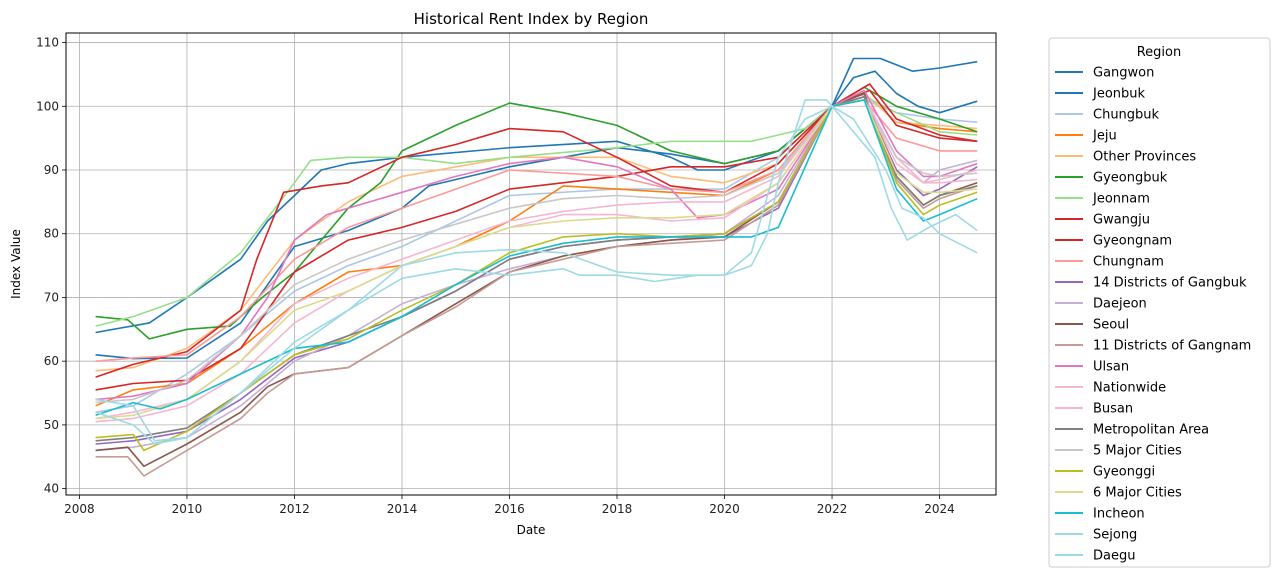 The image size is (1278, 577). I want to click on legend-label: Gyeonggi, so click(1124, 472).